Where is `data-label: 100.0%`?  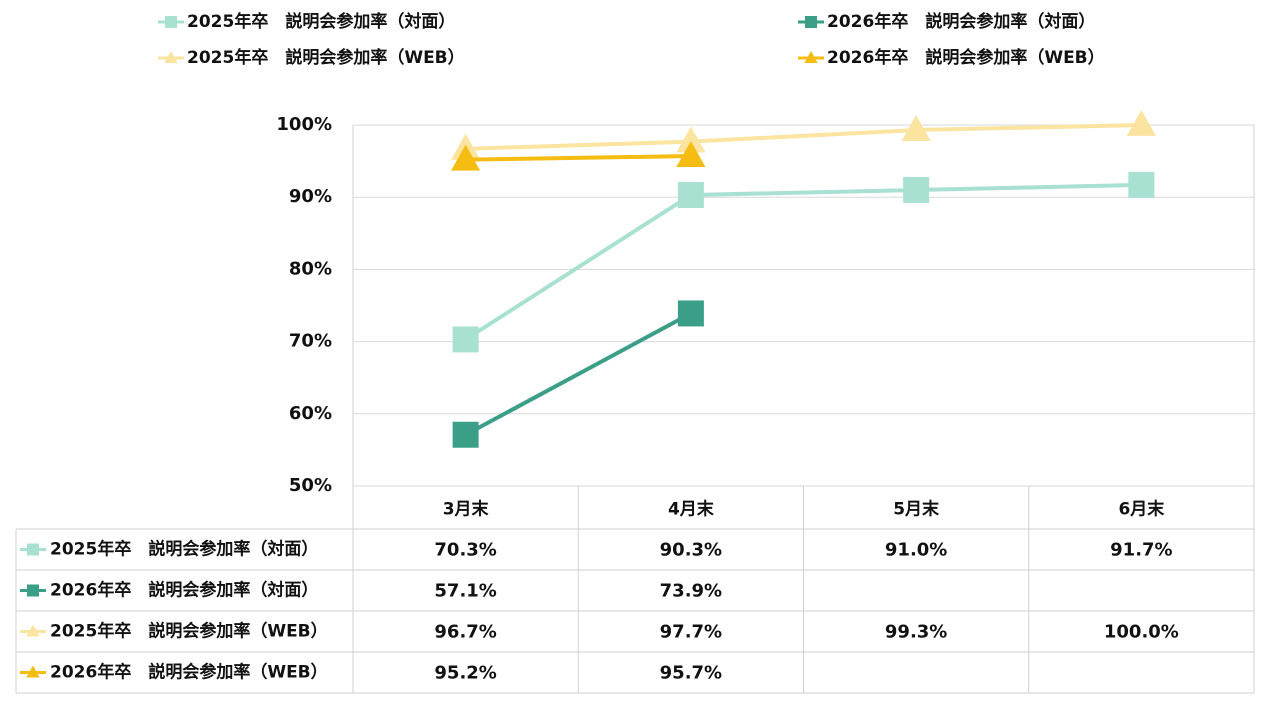 data-label: 100.0% is located at coordinates (1141, 632).